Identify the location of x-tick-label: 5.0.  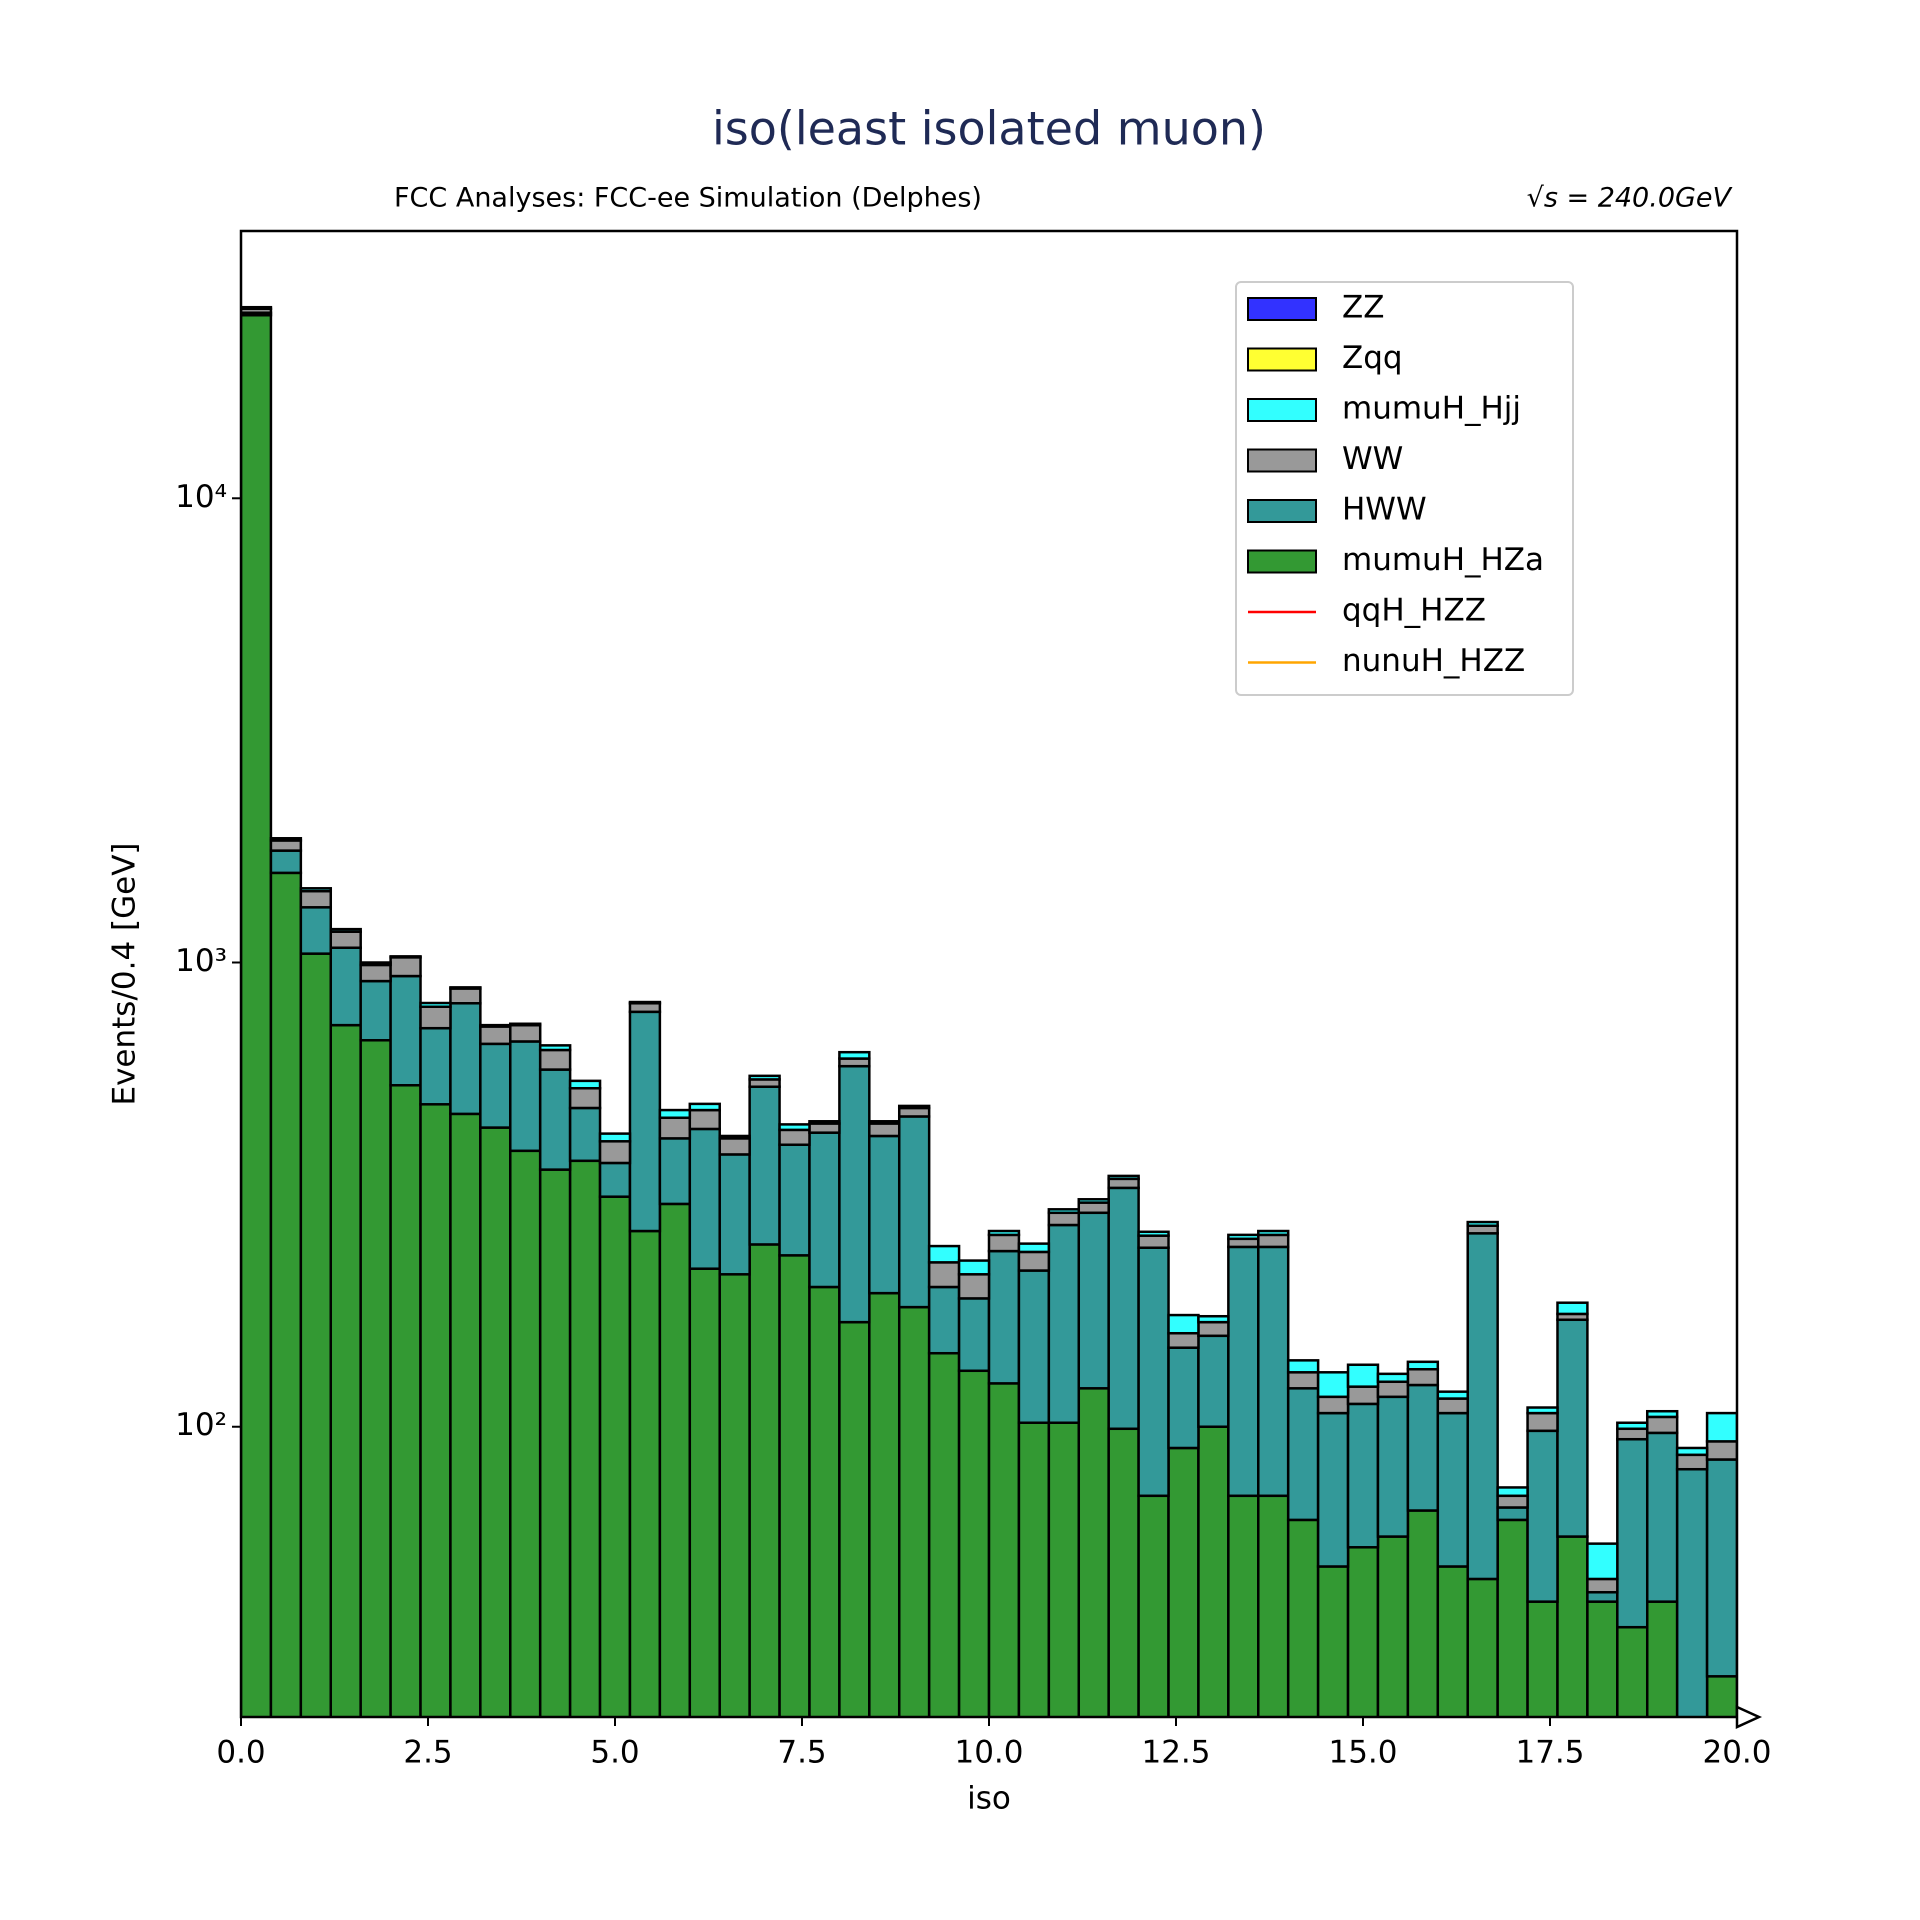
(614, 1753).